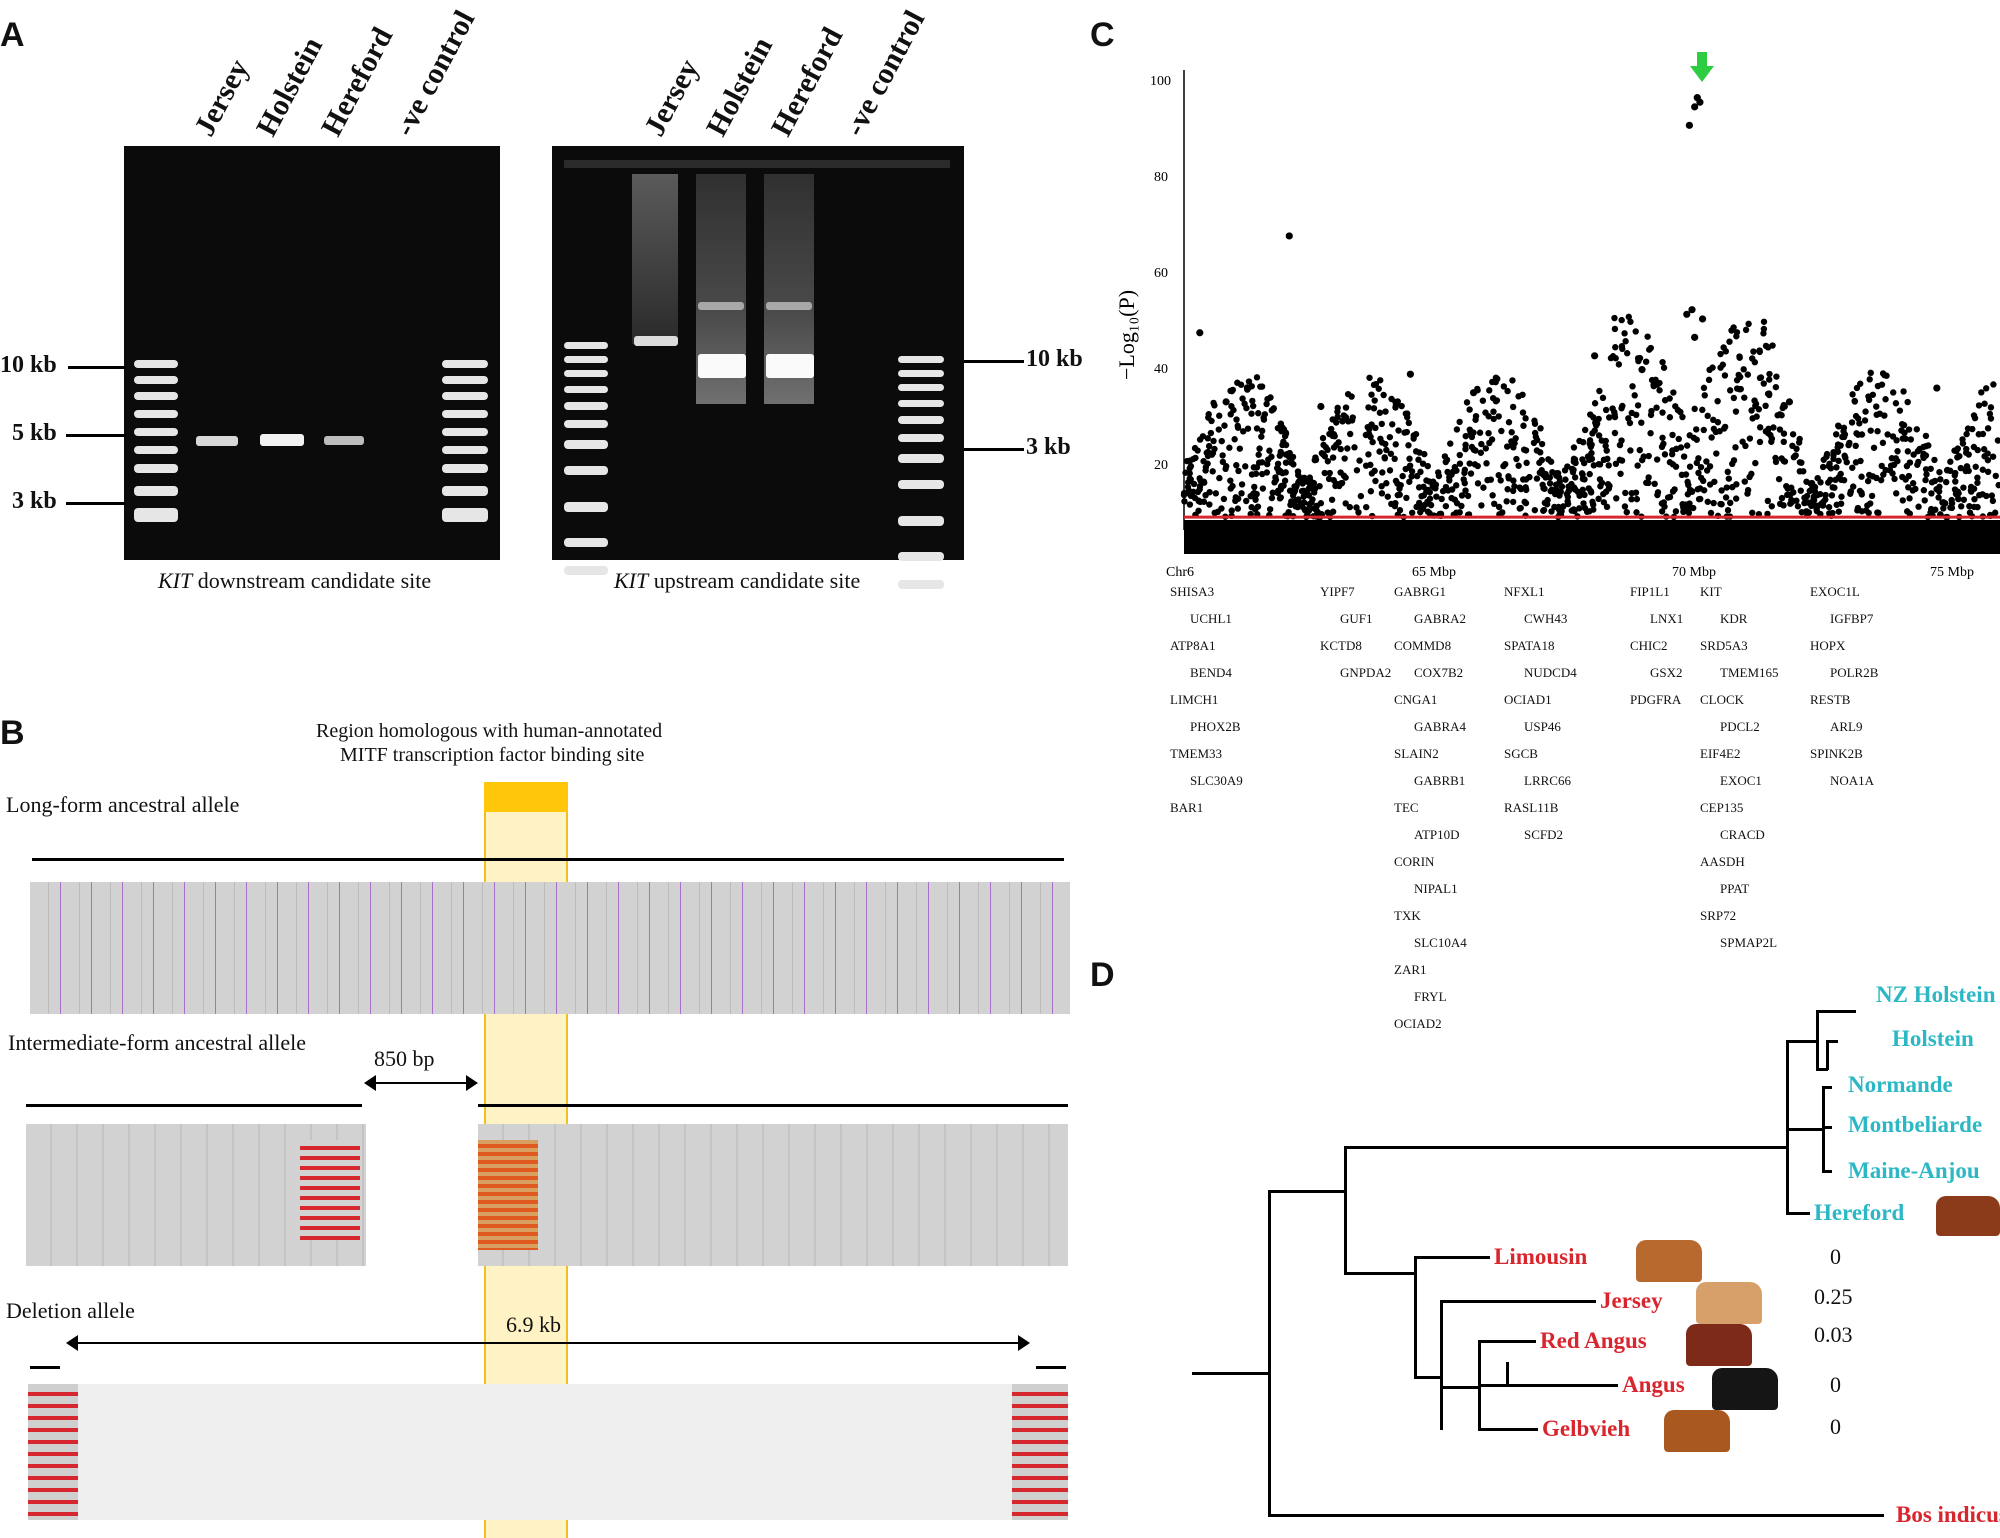 The image size is (2000, 1538). I want to click on deletion-reads-left, so click(53, 1452).